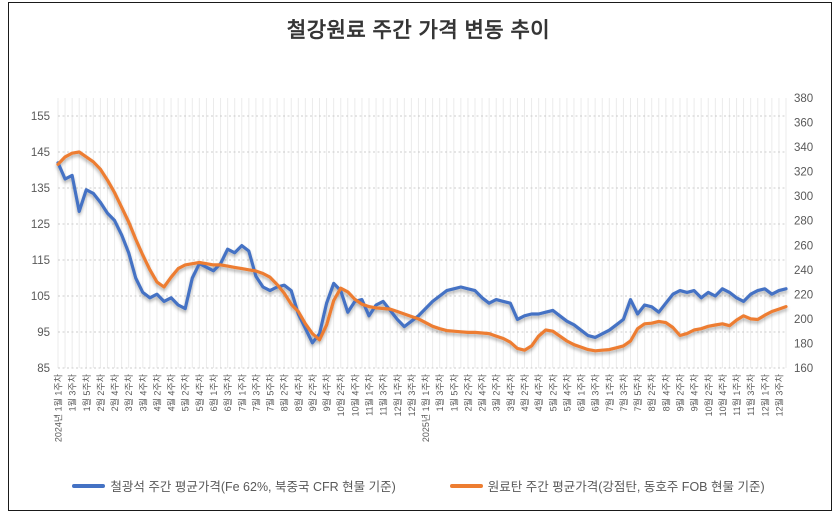 Image resolution: width=837 pixels, height=513 pixels. Describe the element at coordinates (803, 222) in the screenshot. I see `svg-text: 280` at that location.